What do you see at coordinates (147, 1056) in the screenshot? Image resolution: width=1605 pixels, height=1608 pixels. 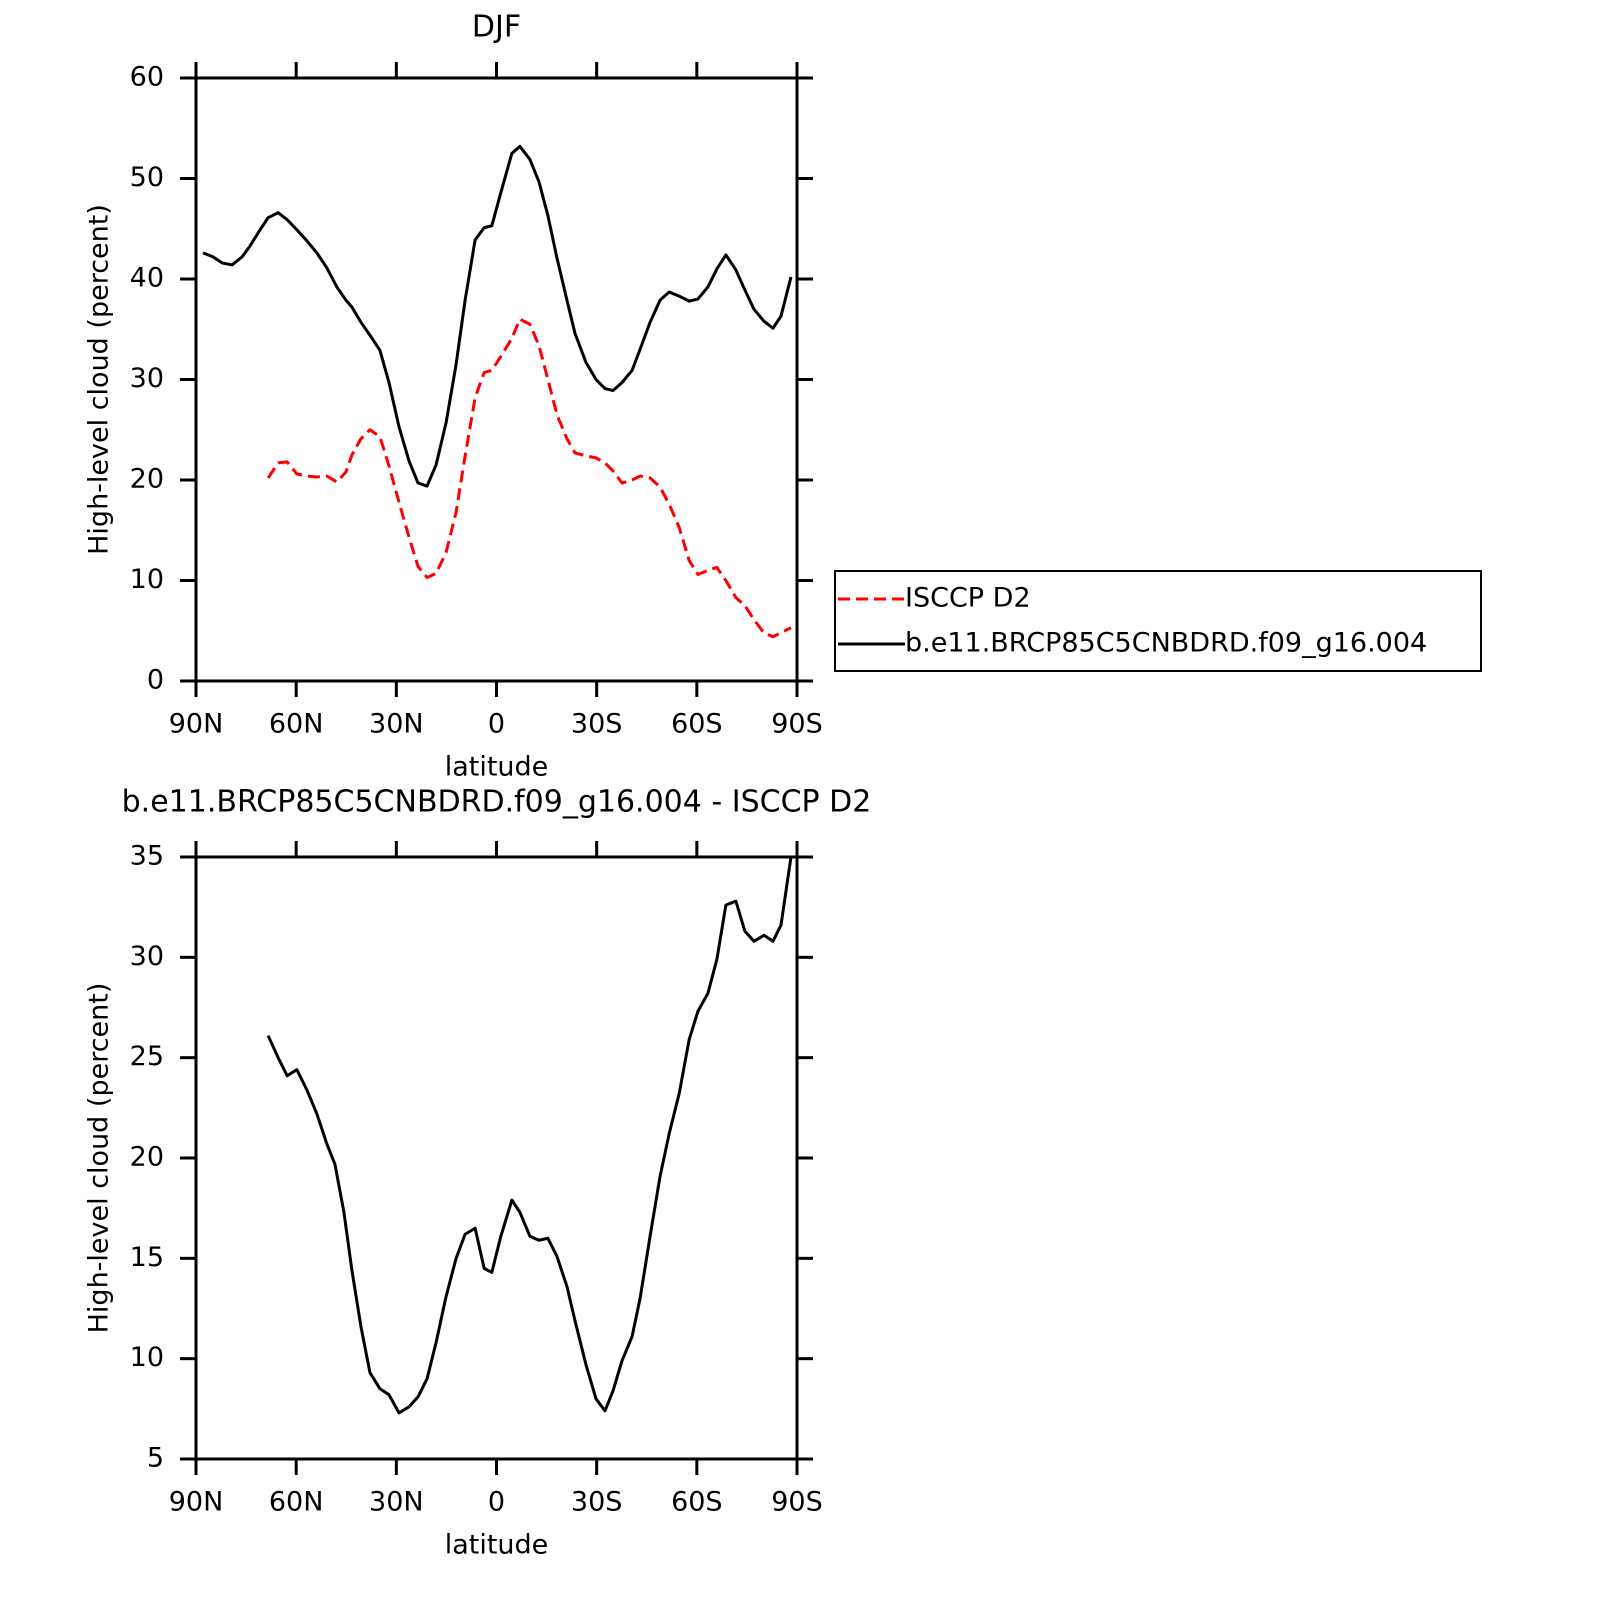 I see `y-tick-label: 25` at bounding box center [147, 1056].